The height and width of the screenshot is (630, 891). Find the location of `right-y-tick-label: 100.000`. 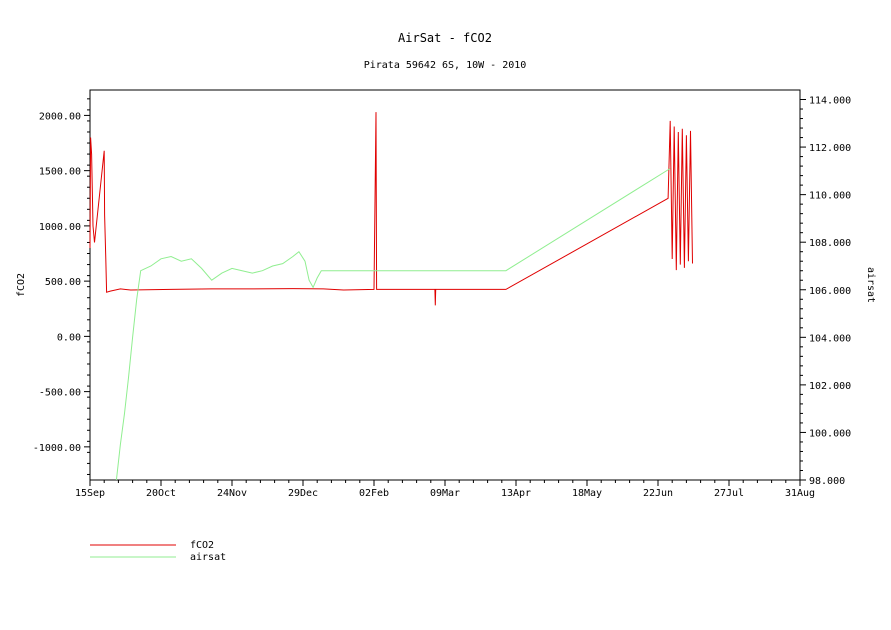

right-y-tick-label: 100.000 is located at coordinates (830, 433).